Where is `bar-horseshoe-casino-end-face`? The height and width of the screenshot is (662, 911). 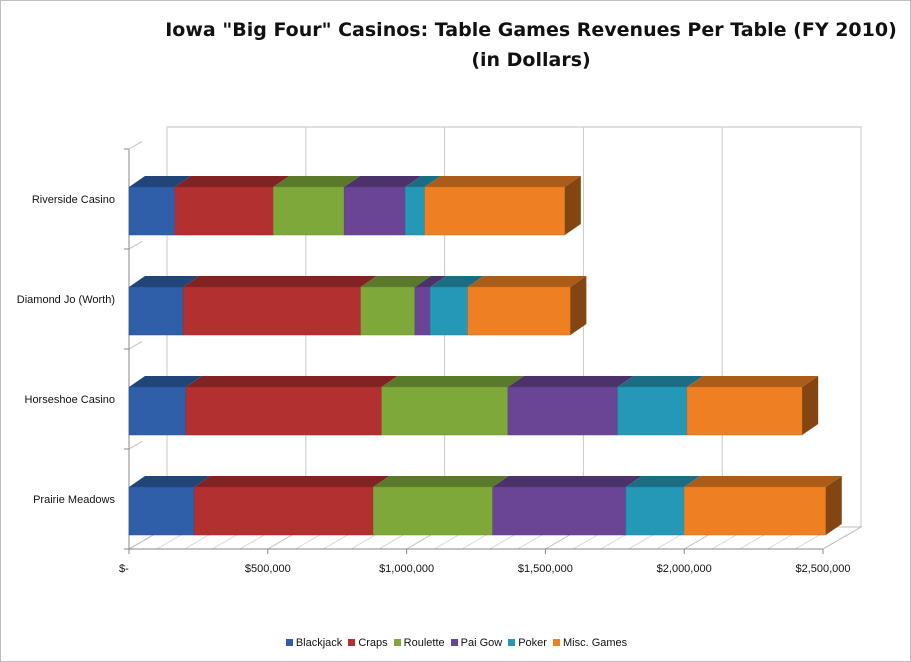
bar-horseshoe-casino-end-face is located at coordinates (810, 405).